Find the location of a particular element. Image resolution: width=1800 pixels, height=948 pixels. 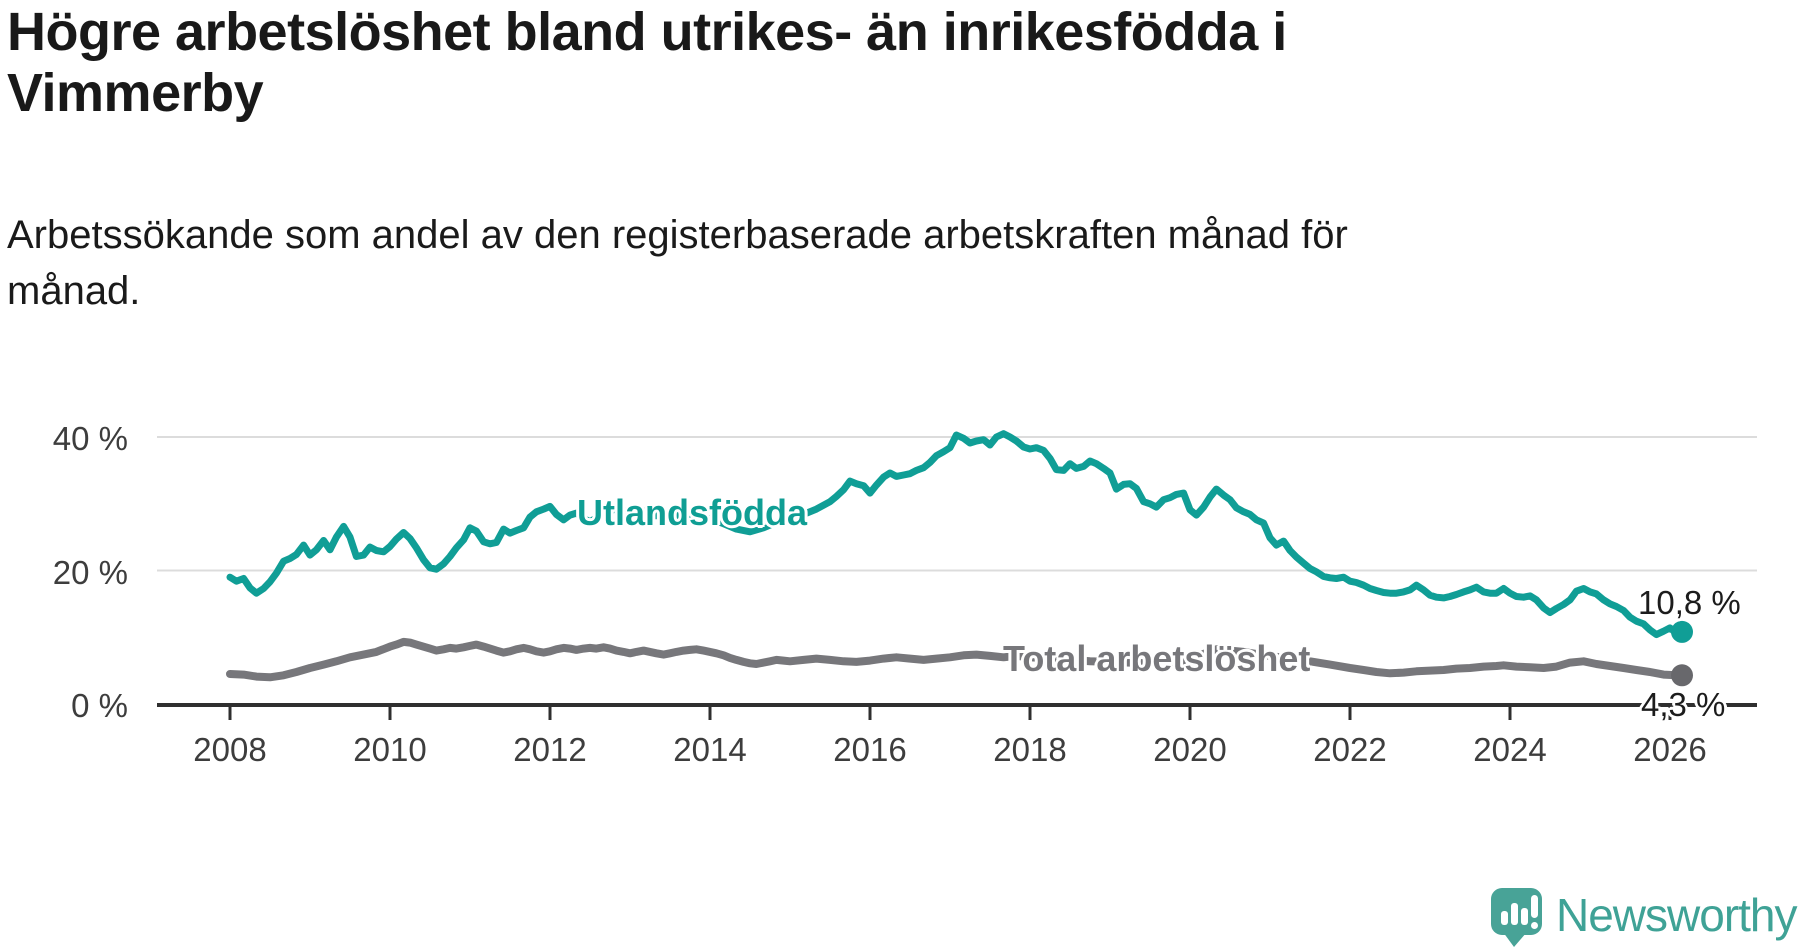

series-label-utlandsfodda: Utlandsfödda is located at coordinates (692, 512).